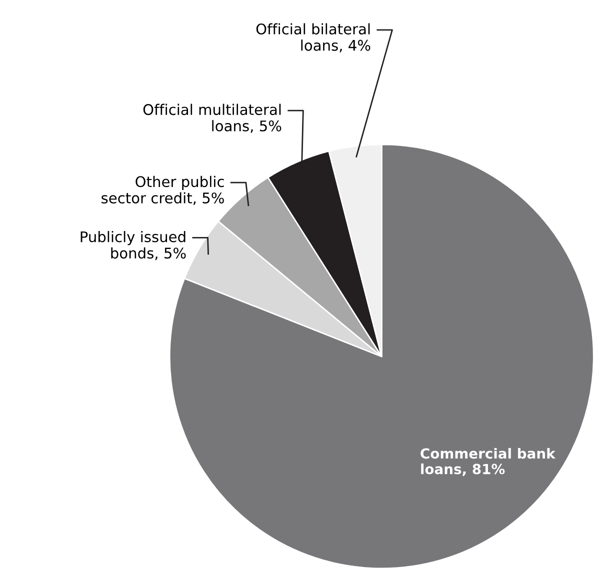  What do you see at coordinates (212, 118) in the screenshot?
I see `slice-label: Official multilateral loans, 5%` at bounding box center [212, 118].